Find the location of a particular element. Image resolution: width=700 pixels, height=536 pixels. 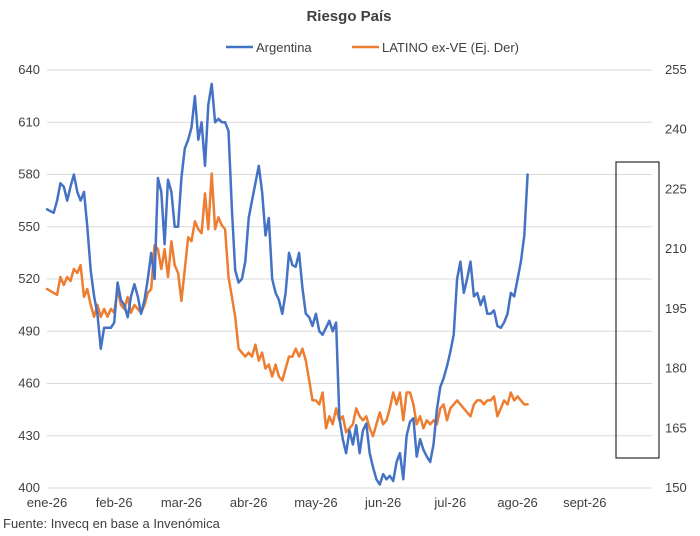

x-tick-label: feb-26 is located at coordinates (114, 502).